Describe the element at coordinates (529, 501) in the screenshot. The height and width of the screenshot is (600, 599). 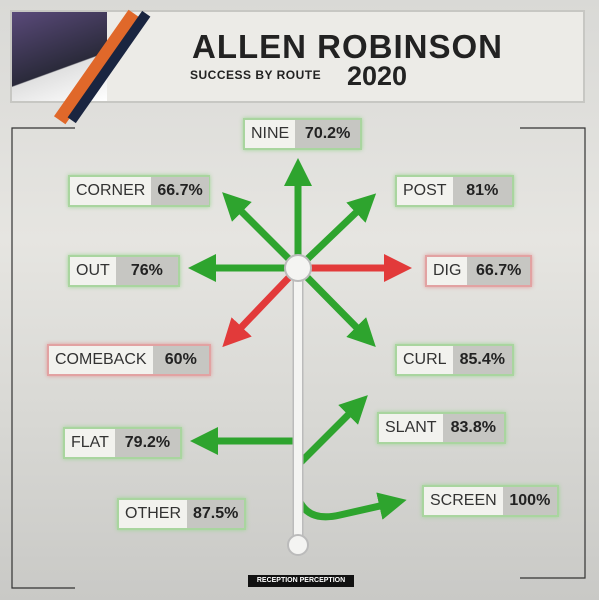
I see `route-value: 100%` at that location.